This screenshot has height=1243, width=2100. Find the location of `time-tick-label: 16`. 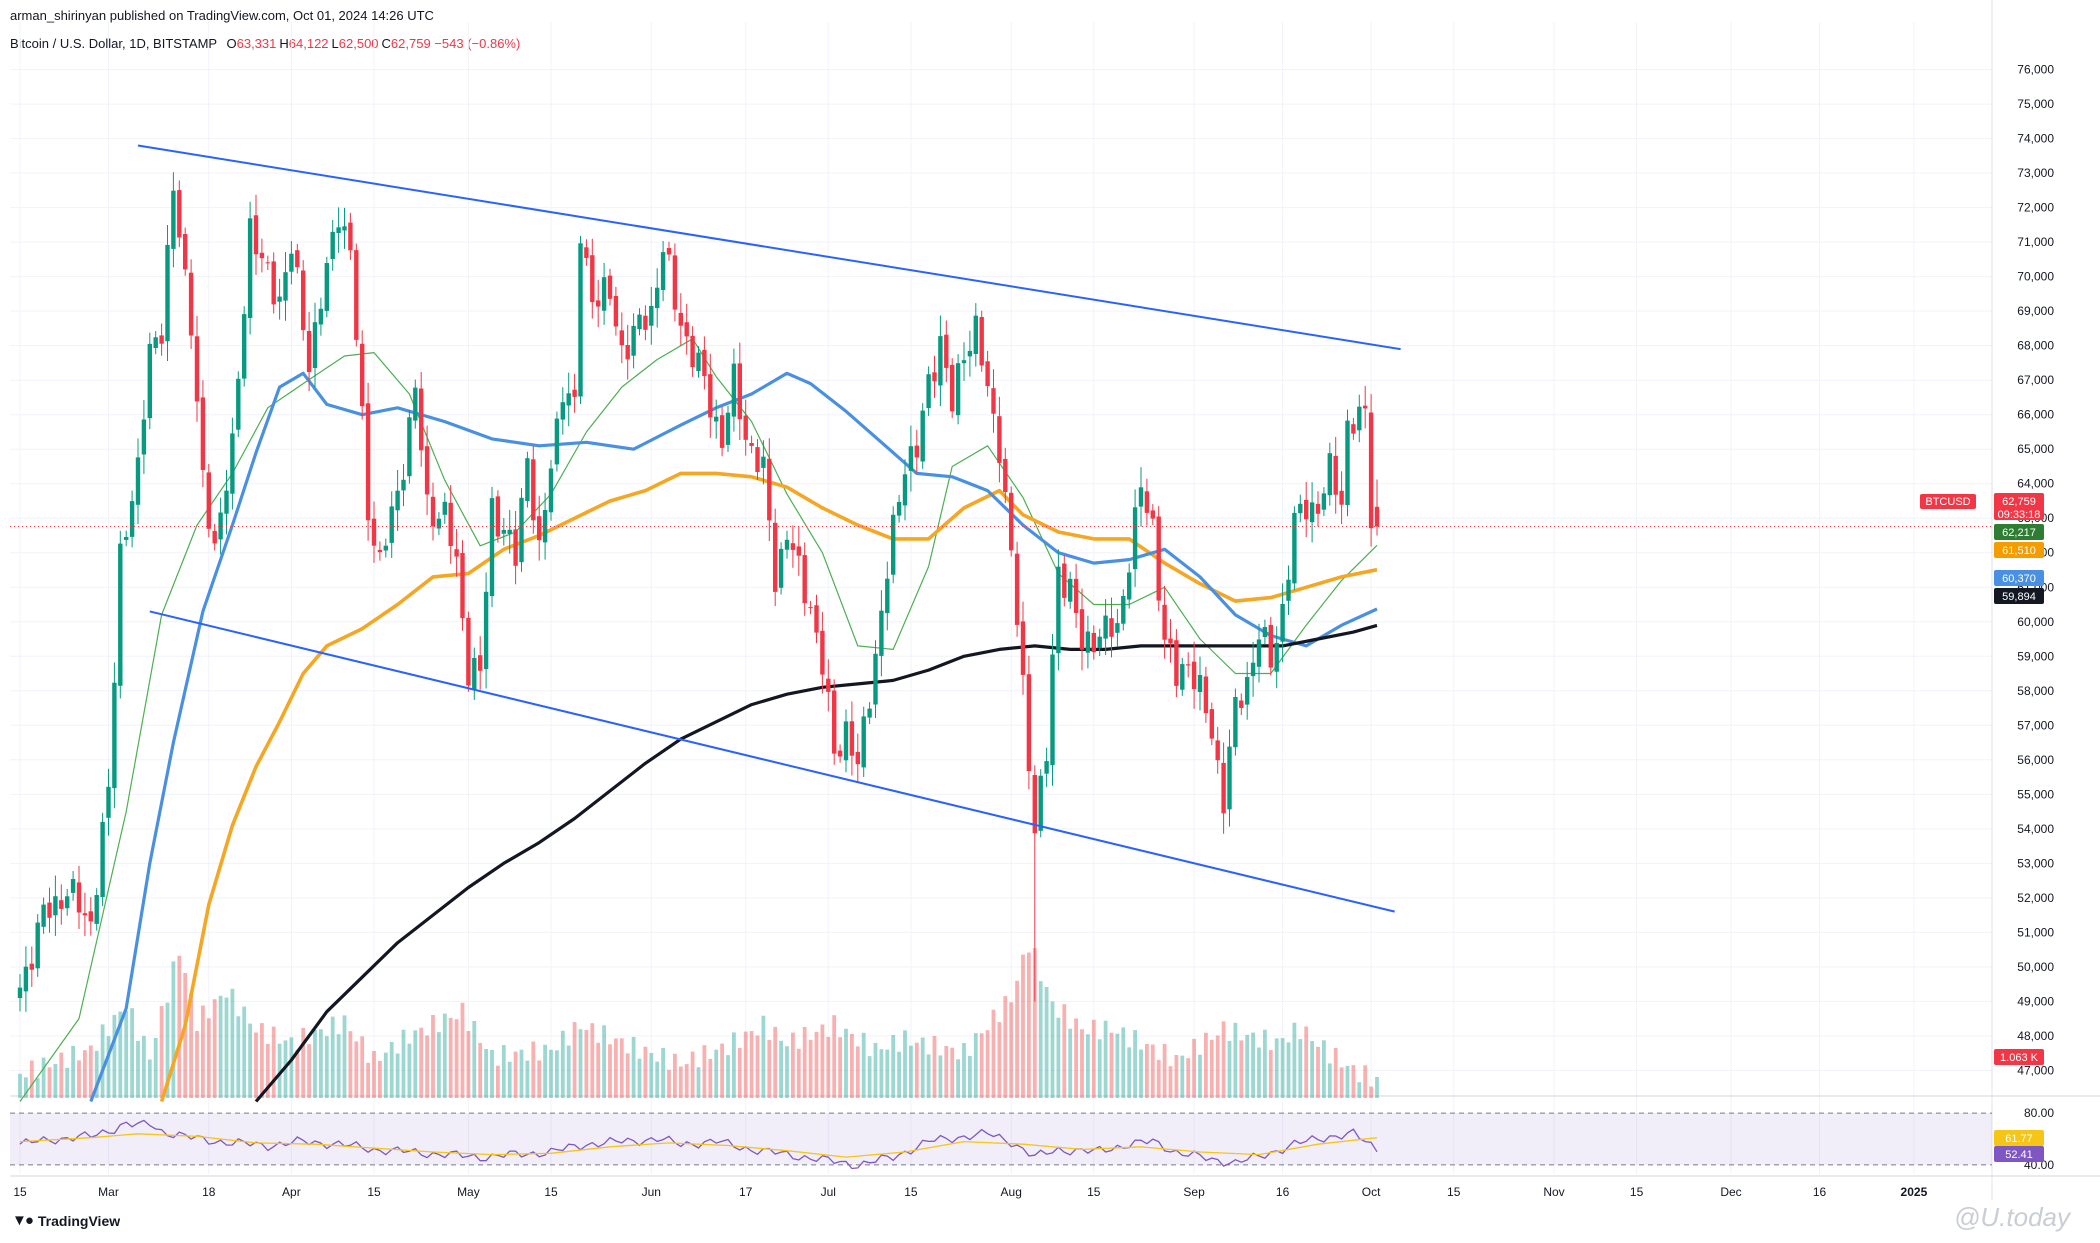

time-tick-label: 16 is located at coordinates (1820, 1192).